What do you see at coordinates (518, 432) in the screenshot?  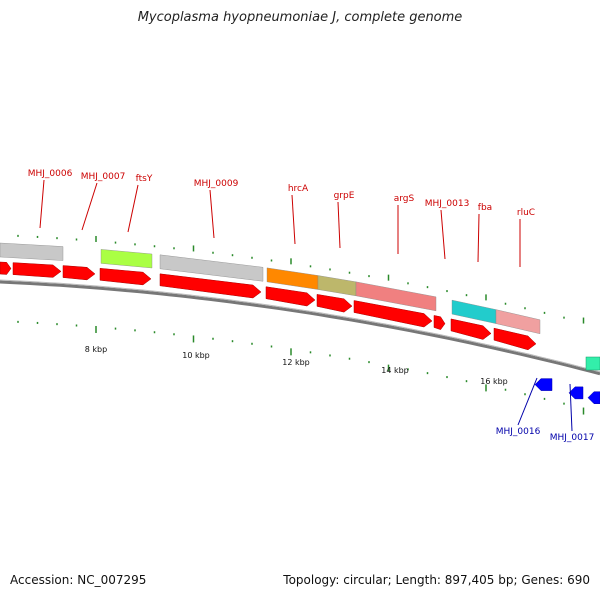 I see `gene-label-mhj_0016: MHJ_0016` at bounding box center [518, 432].